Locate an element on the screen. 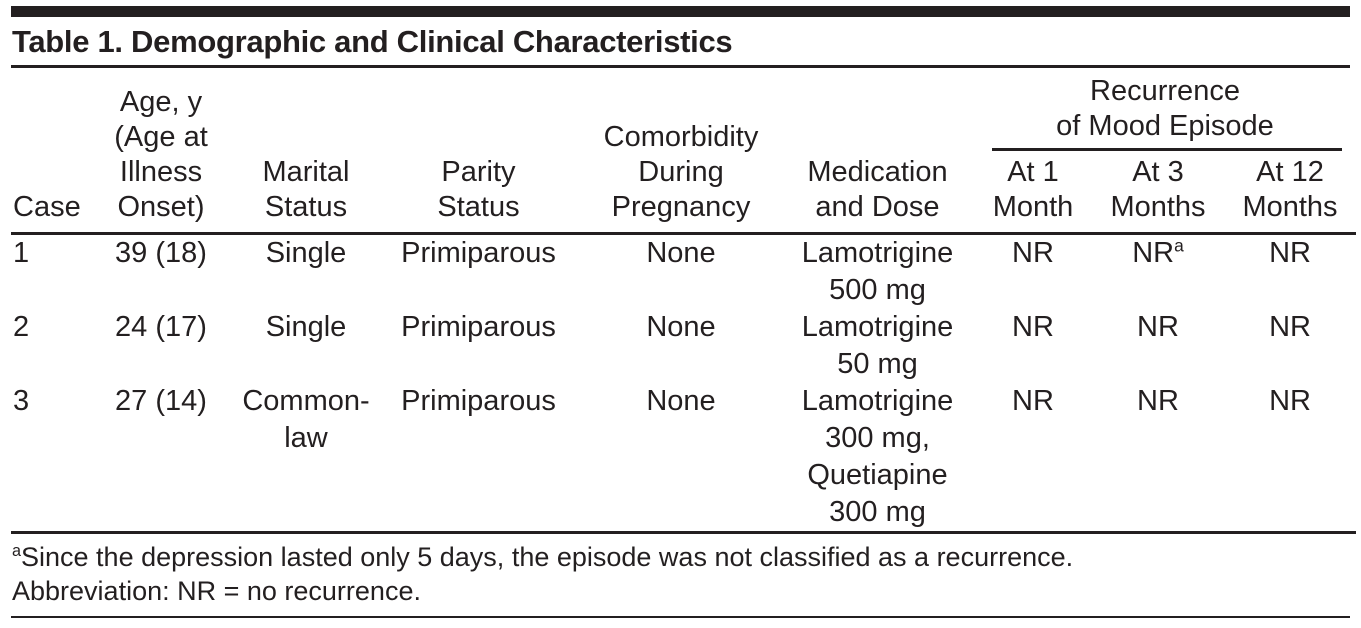  header-case: Case is located at coordinates (48, 151).